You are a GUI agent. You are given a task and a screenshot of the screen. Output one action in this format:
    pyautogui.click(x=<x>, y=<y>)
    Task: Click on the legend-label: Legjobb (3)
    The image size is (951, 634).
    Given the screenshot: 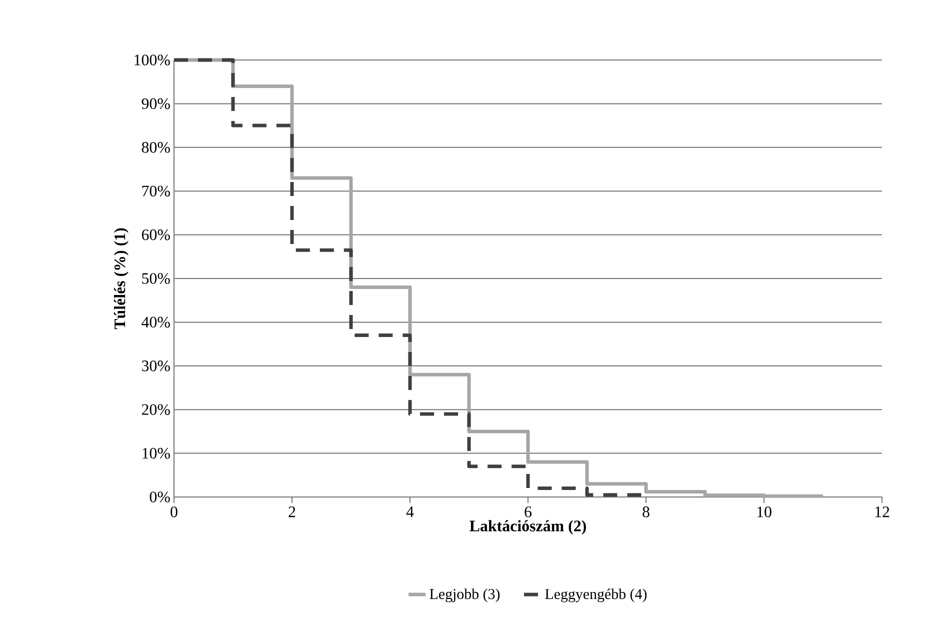 What is the action you would take?
    pyautogui.click(x=465, y=595)
    